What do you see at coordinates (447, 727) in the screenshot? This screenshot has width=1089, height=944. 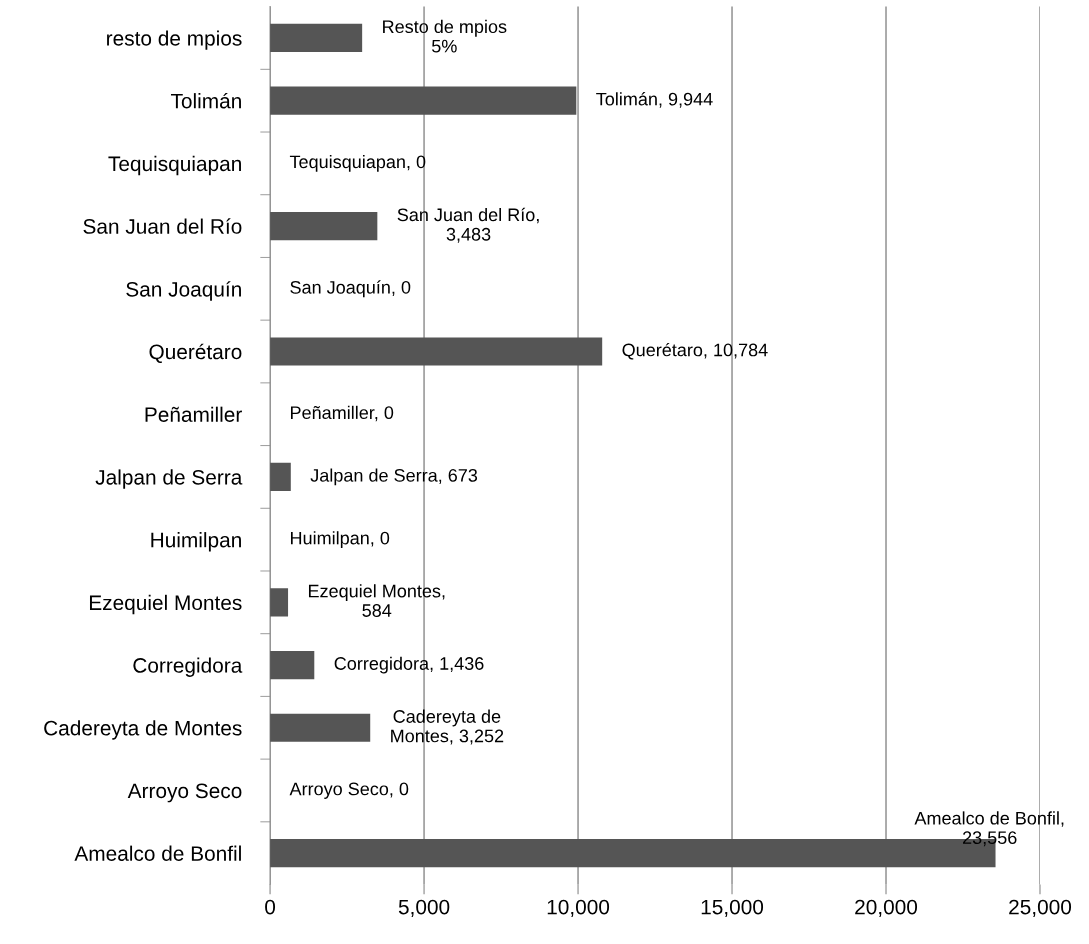 I see `data-label: Cadereyta de Montes, 3,252` at bounding box center [447, 727].